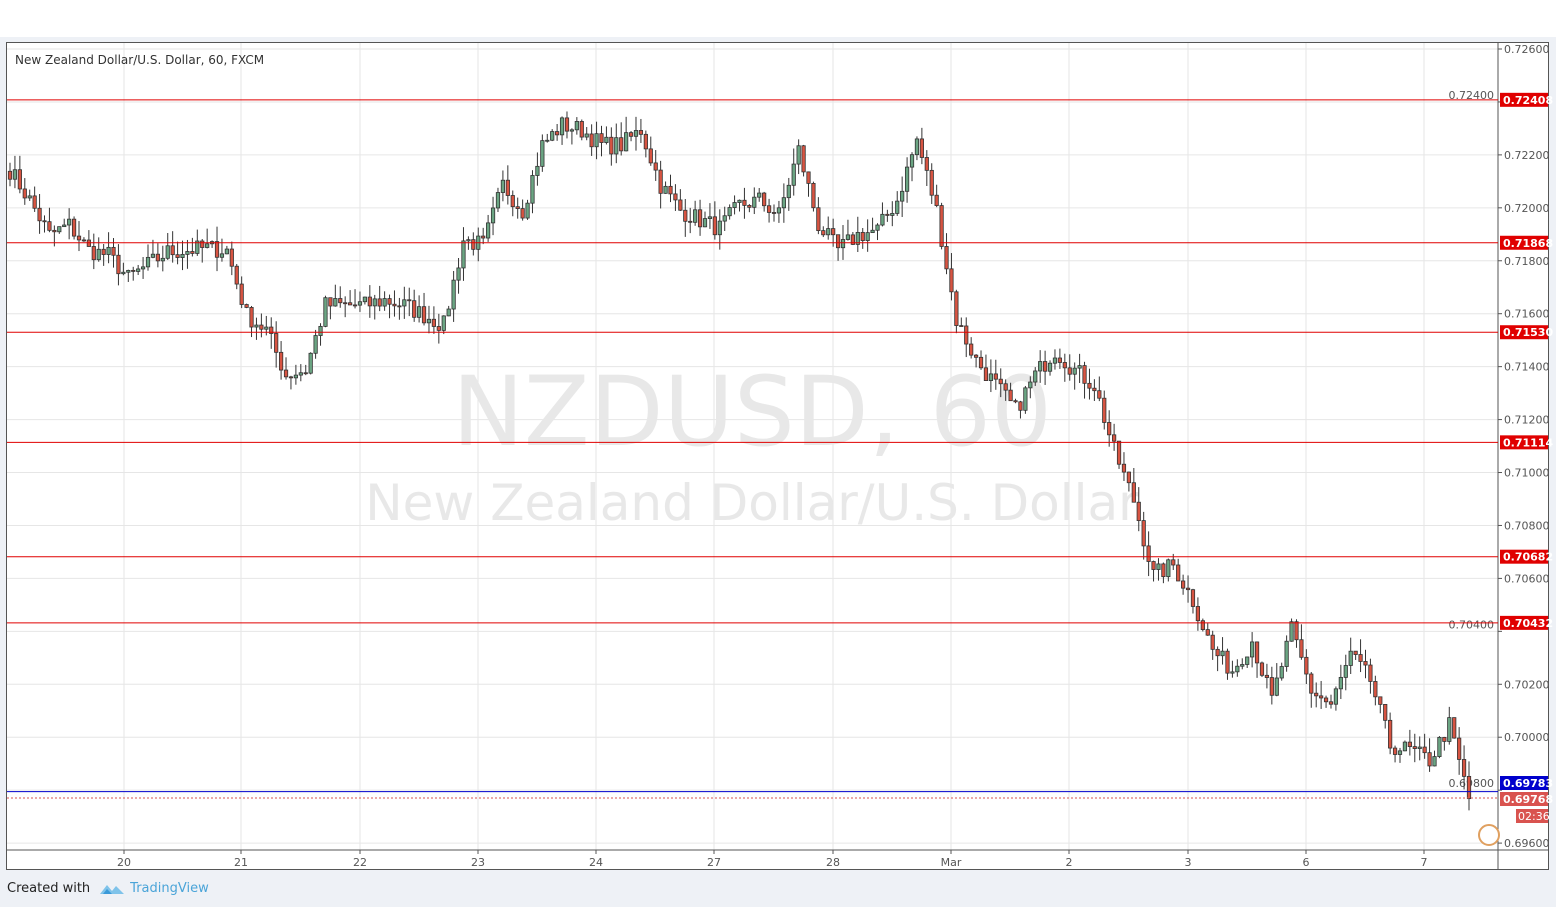 The image size is (1556, 907). What do you see at coordinates (1527, 473) in the screenshot?
I see `y-tick-label: 0.71000` at bounding box center [1527, 473].